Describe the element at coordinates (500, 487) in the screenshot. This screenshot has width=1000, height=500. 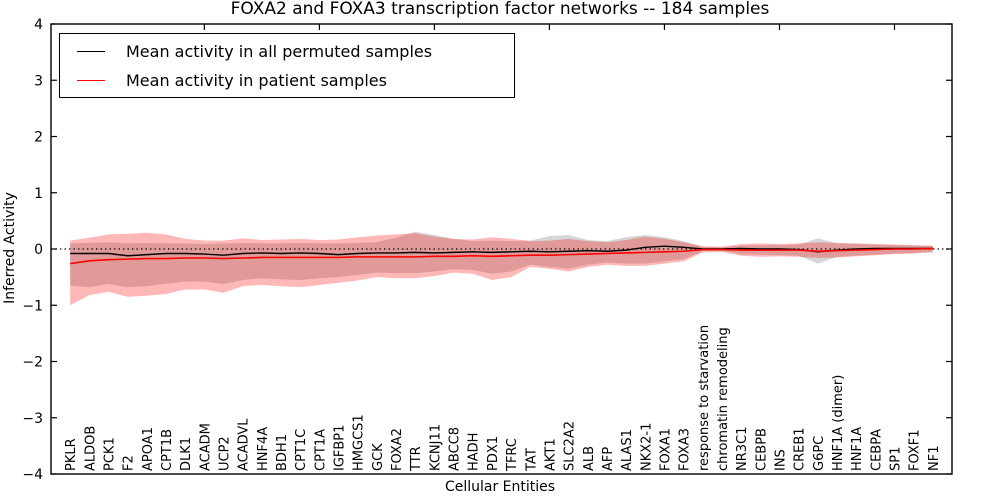
I see `x-axis-label: Cellular Entities` at that location.